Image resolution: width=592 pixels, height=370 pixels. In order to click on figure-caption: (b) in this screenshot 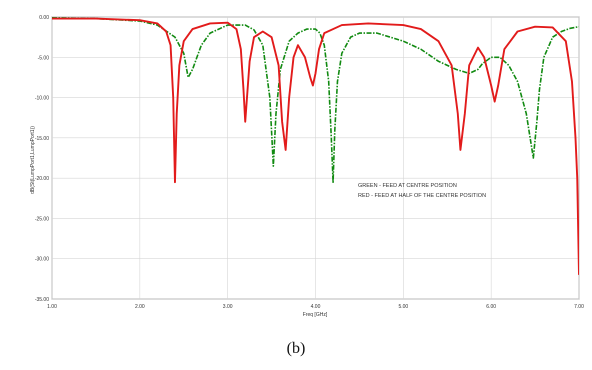, I will do `click(296, 348)`.